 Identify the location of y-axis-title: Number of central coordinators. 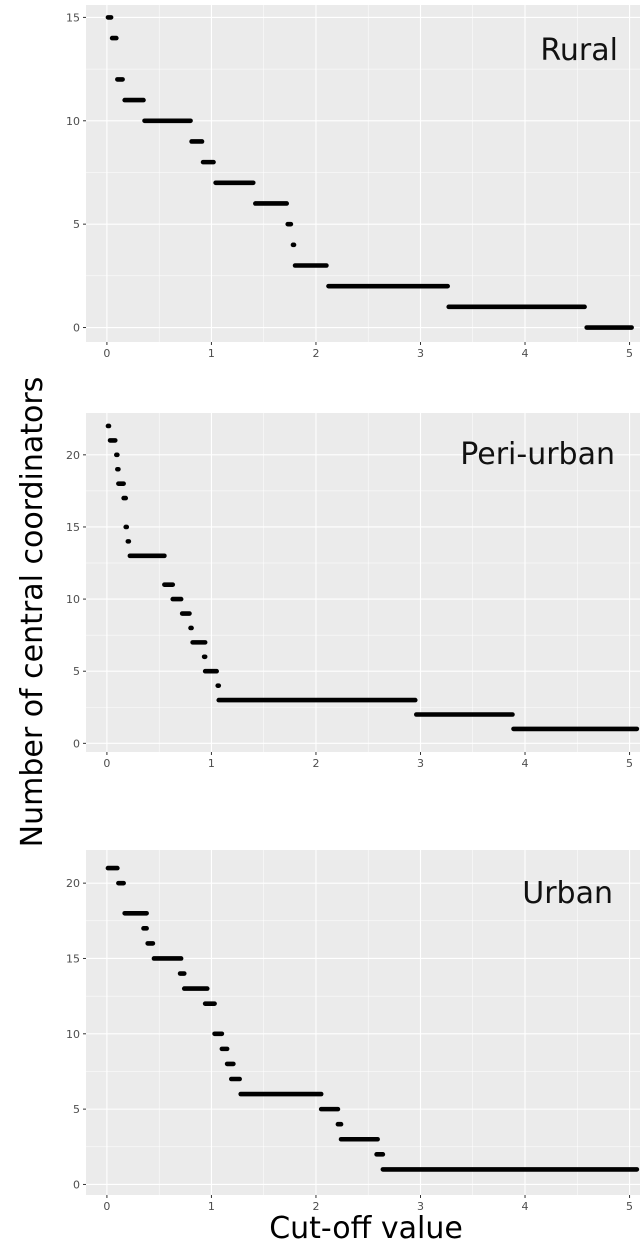
(32, 612).